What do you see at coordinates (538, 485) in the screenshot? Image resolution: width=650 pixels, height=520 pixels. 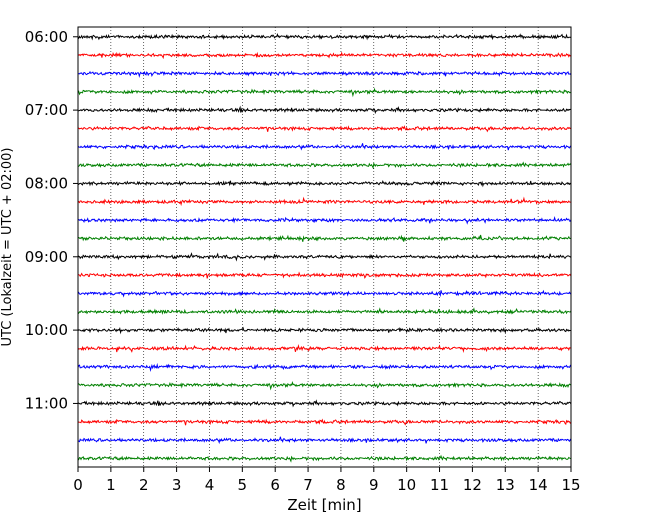 I see `x-tick-label: 14` at bounding box center [538, 485].